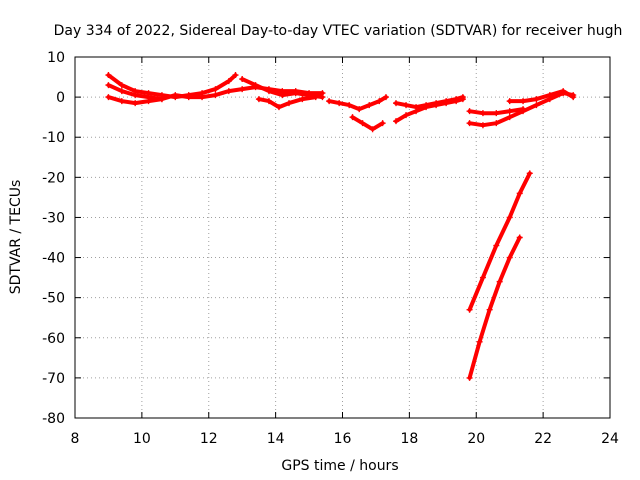  What do you see at coordinates (16, 237) in the screenshot?
I see `y-axis-label: SDTVAR / TECUs` at bounding box center [16, 237].